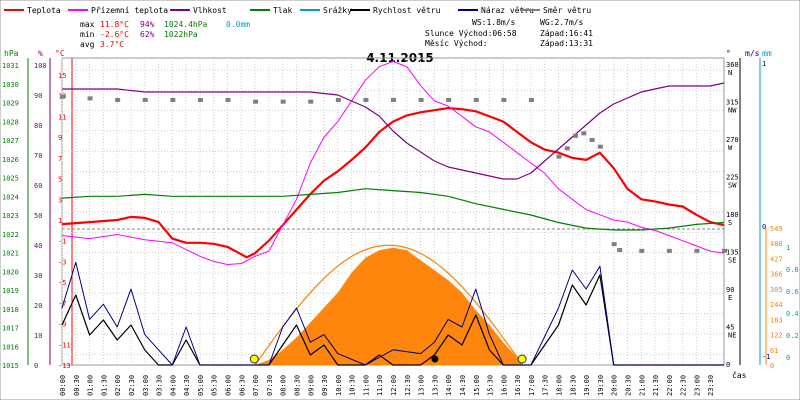 The height and width of the screenshot is (400, 800). What do you see at coordinates (40, 53) in the screenshot?
I see `unit-pct: %` at bounding box center [40, 53].